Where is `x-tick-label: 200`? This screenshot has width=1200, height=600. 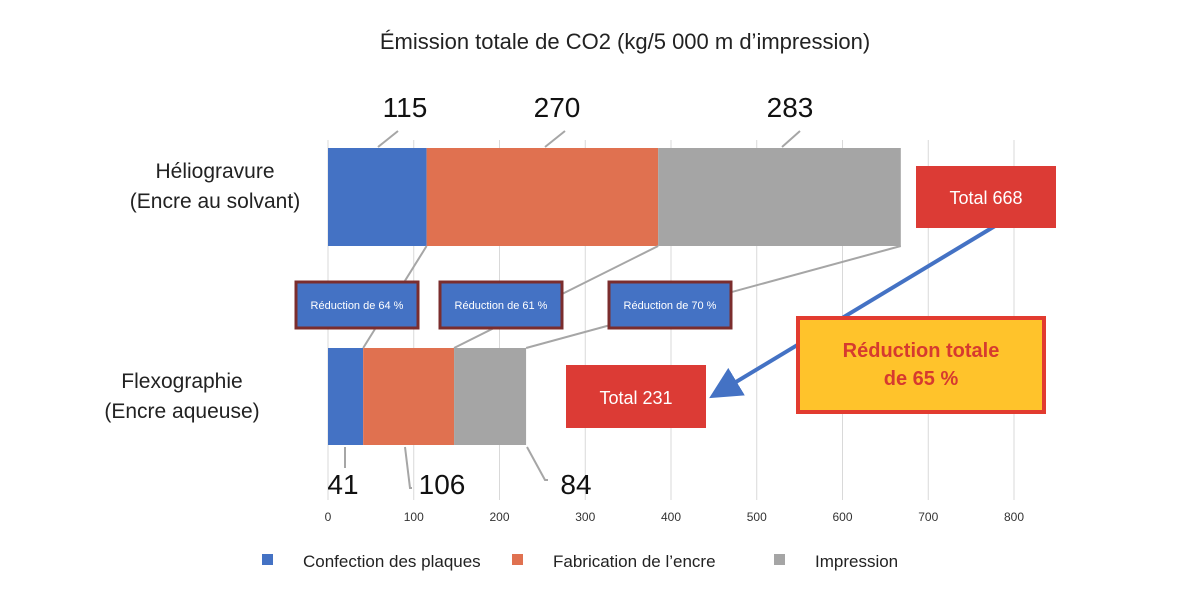 x-tick-label: 200 is located at coordinates (499, 517).